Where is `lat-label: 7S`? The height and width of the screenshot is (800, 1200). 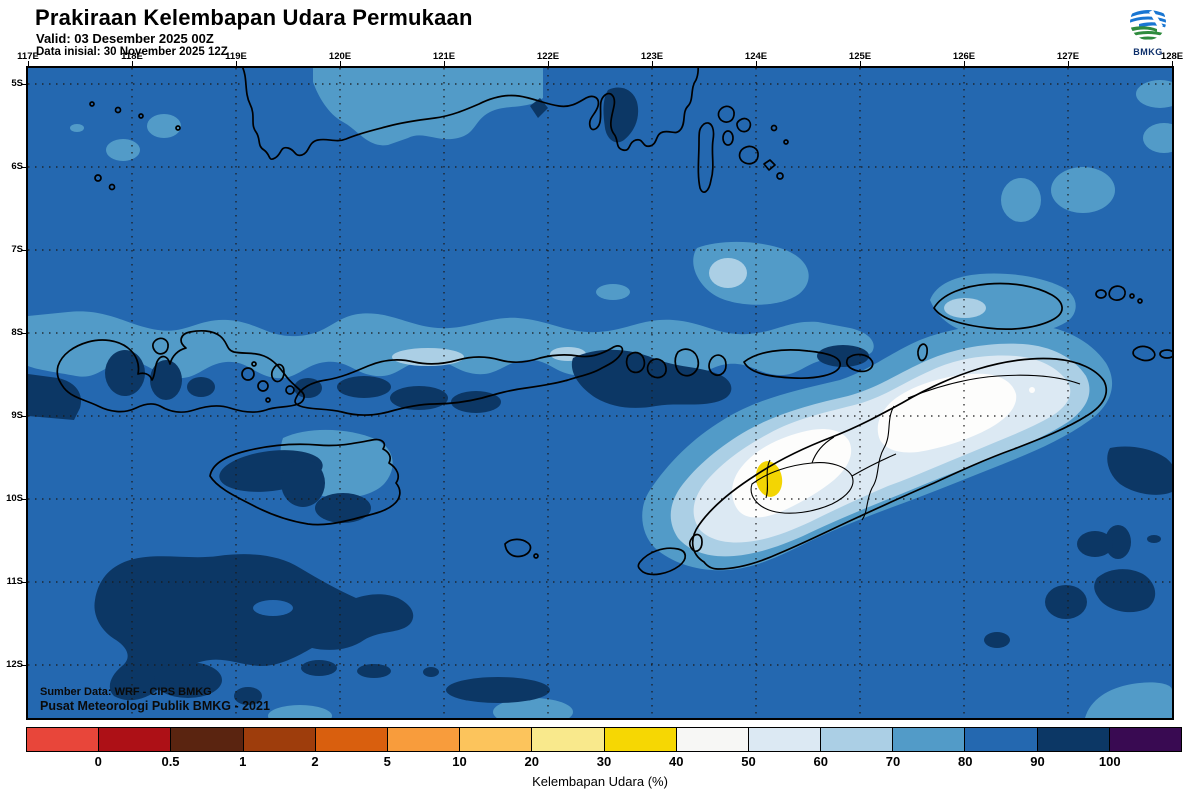
lat-label: 7S is located at coordinates (17, 249).